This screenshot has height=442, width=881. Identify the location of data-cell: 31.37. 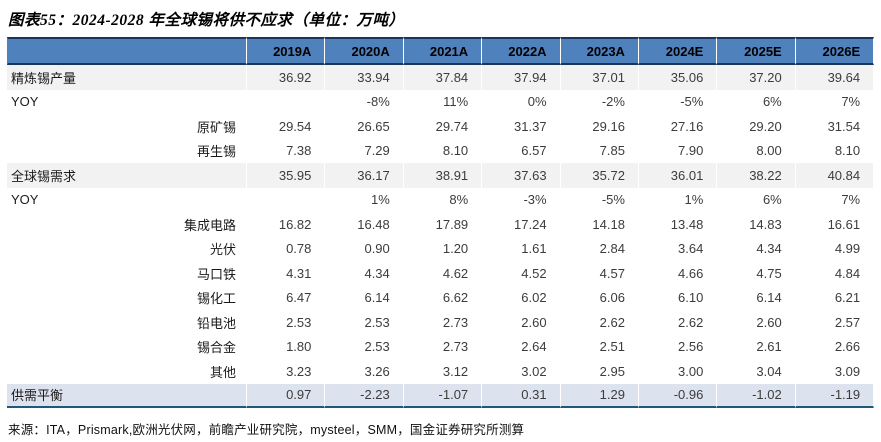
(521, 126).